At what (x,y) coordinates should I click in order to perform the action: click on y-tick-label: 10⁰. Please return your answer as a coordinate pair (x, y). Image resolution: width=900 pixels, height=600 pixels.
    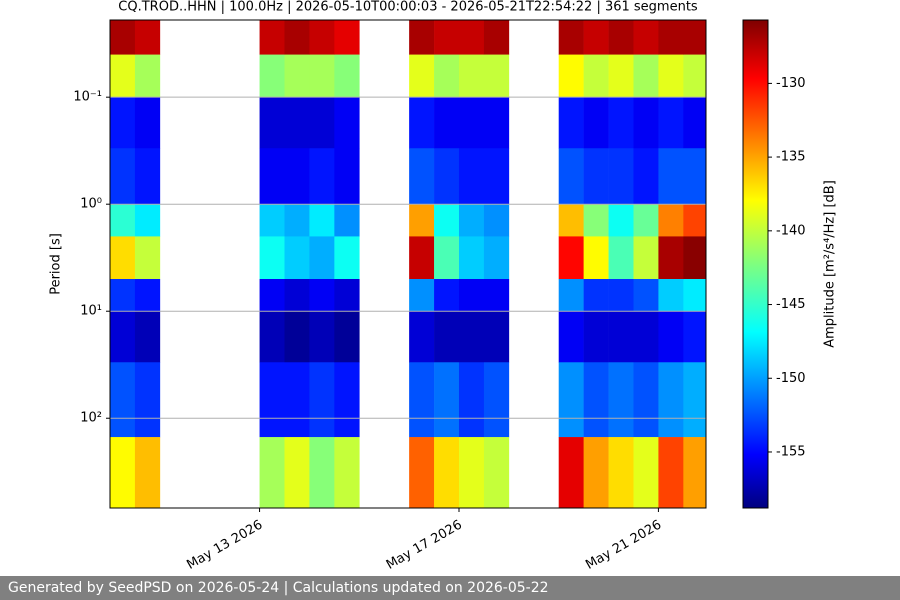
    Looking at the image, I should click on (91, 204).